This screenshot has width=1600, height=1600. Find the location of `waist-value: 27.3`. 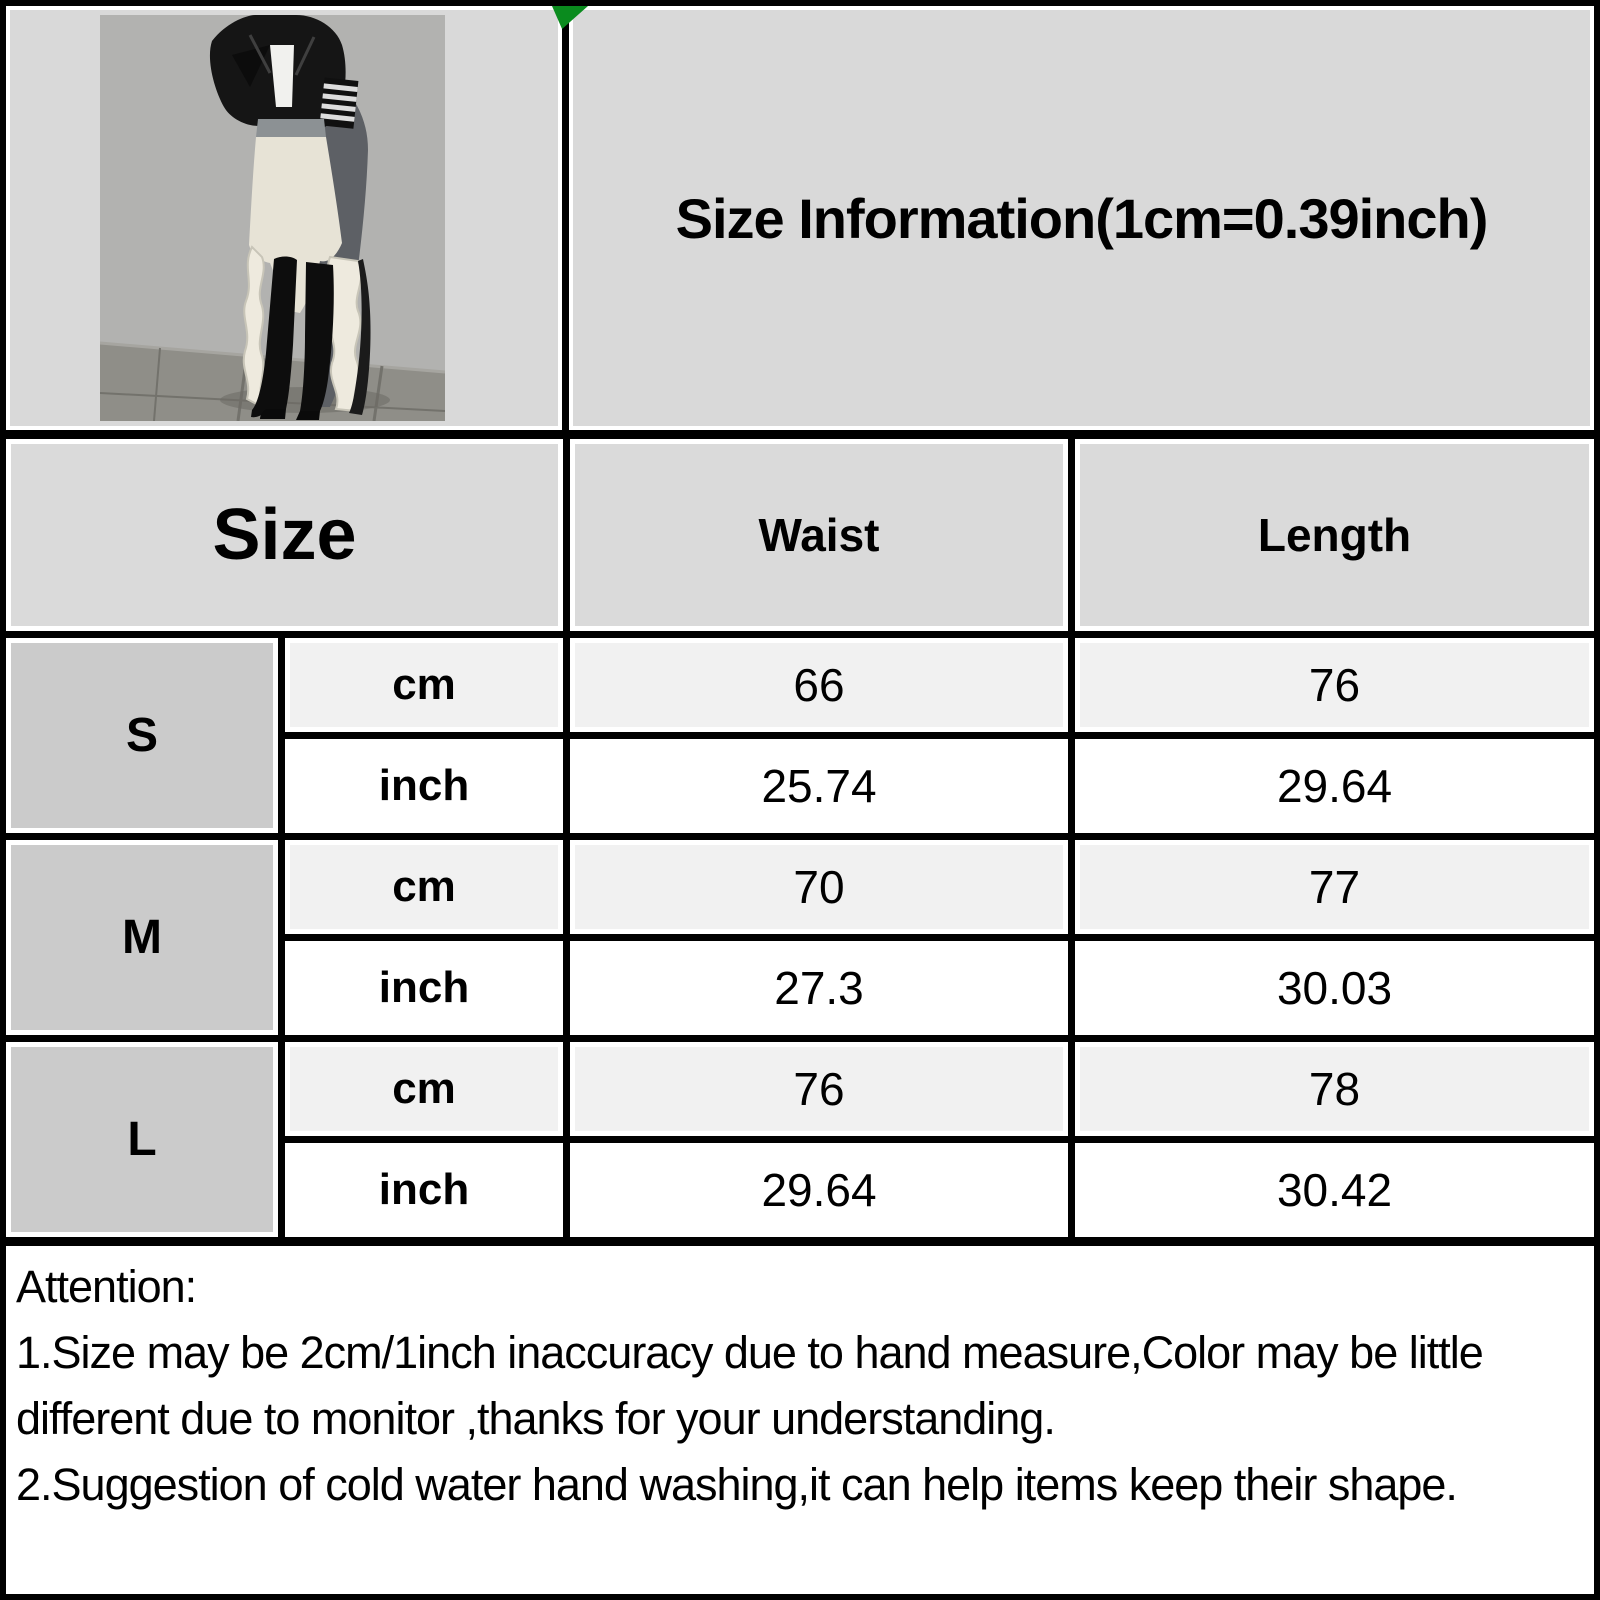

waist-value: 27.3 is located at coordinates (819, 988).